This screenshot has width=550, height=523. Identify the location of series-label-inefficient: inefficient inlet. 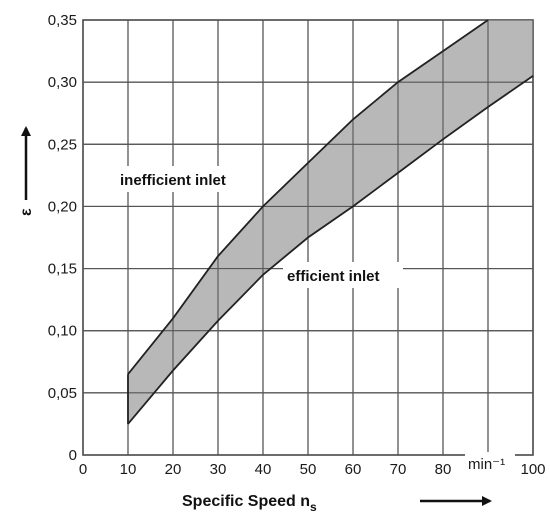
(173, 180).